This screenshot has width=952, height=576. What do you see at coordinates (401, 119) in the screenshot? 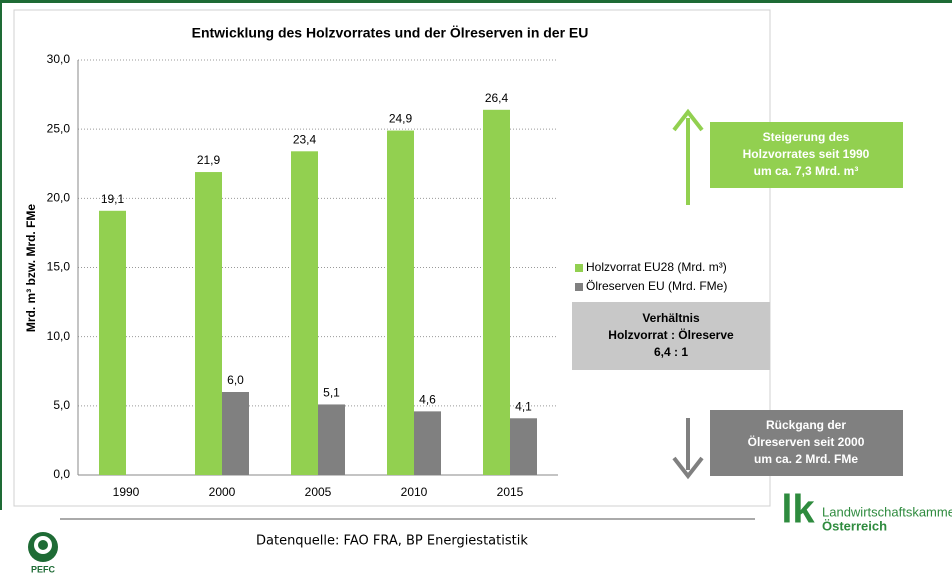
I see `data-label: 24,9` at bounding box center [401, 119].